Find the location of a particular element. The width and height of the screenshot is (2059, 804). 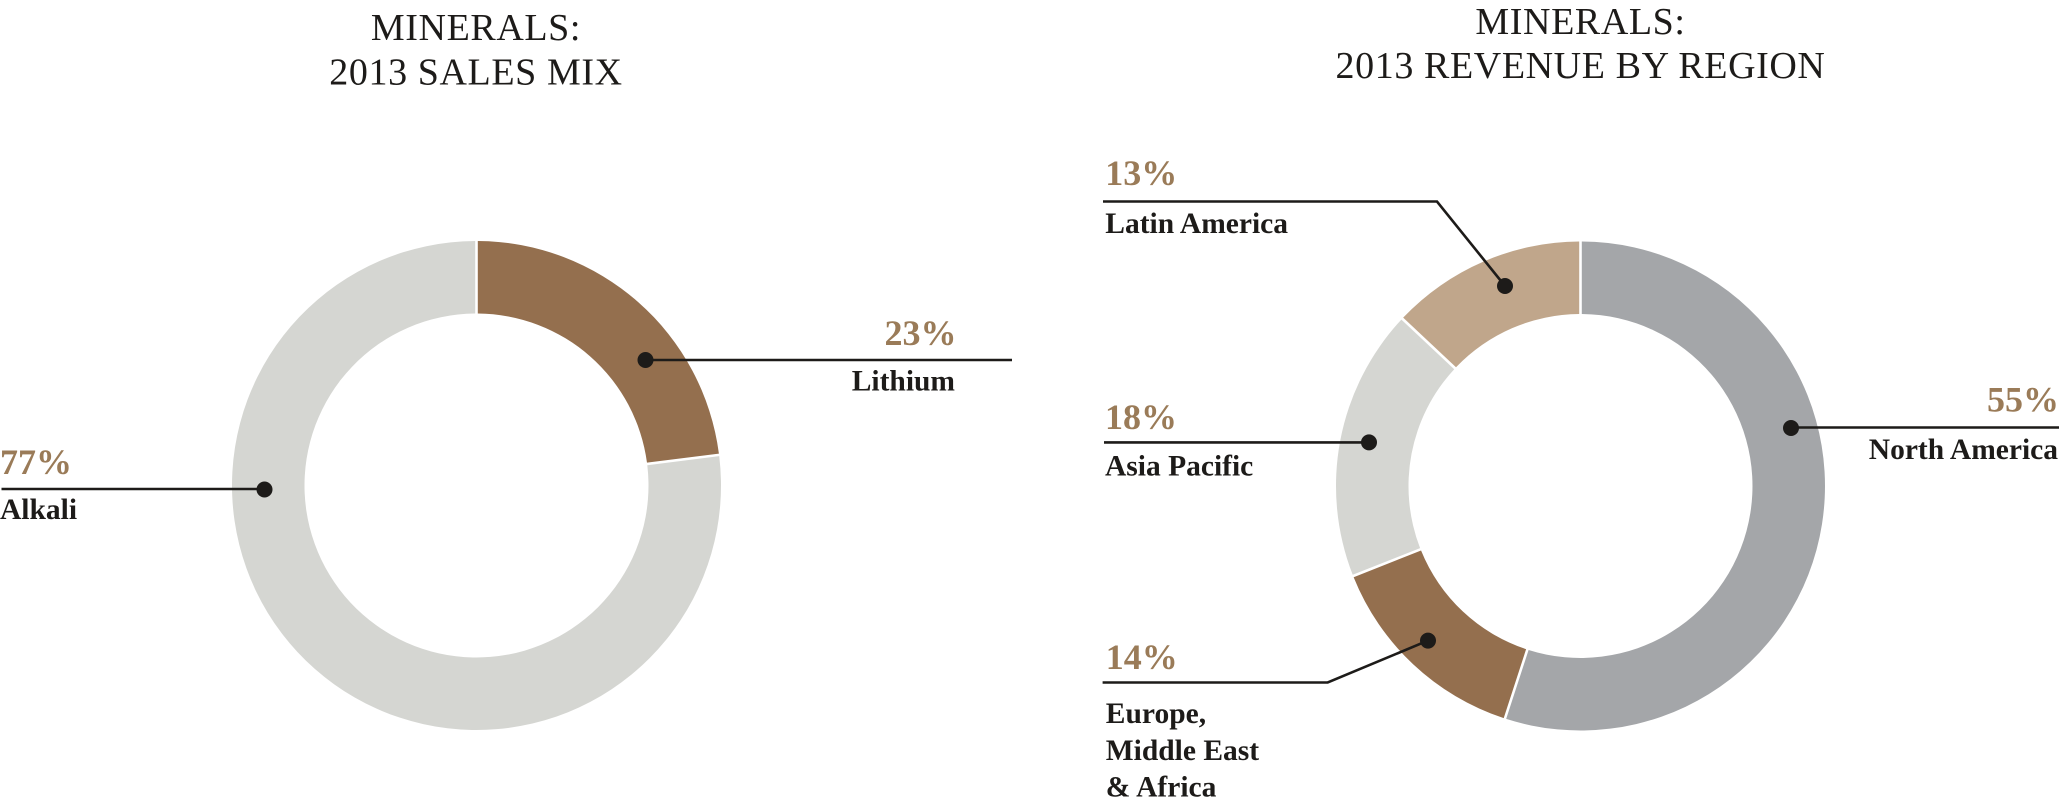

svg-text: Europe, is located at coordinates (1156, 714).